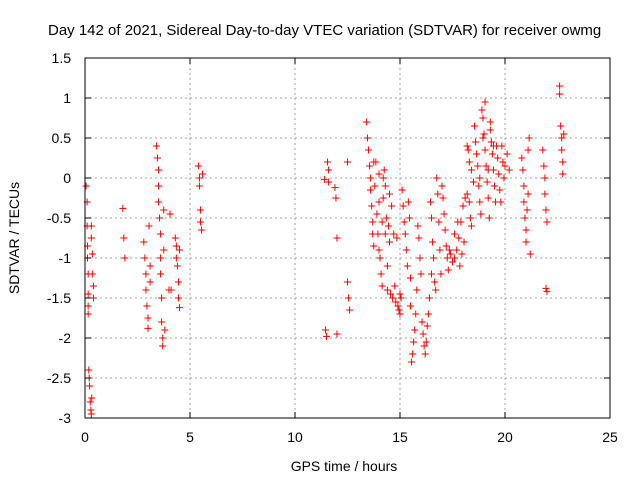 The width and height of the screenshot is (640, 480). What do you see at coordinates (14, 238) in the screenshot?
I see `y-axis-label: SDTVAR / TECUs` at bounding box center [14, 238].